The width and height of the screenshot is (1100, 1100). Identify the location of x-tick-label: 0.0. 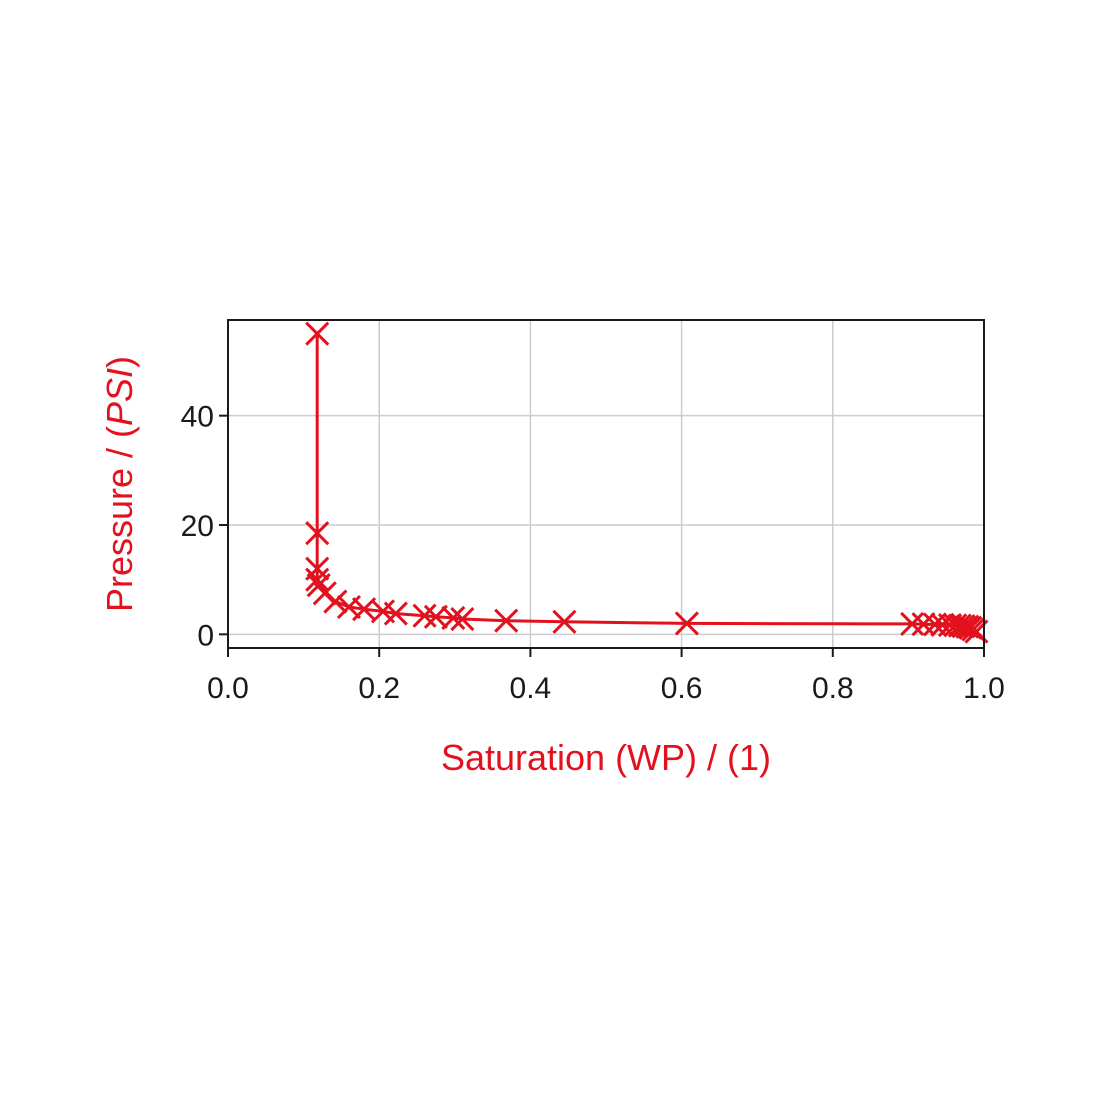
(228, 688).